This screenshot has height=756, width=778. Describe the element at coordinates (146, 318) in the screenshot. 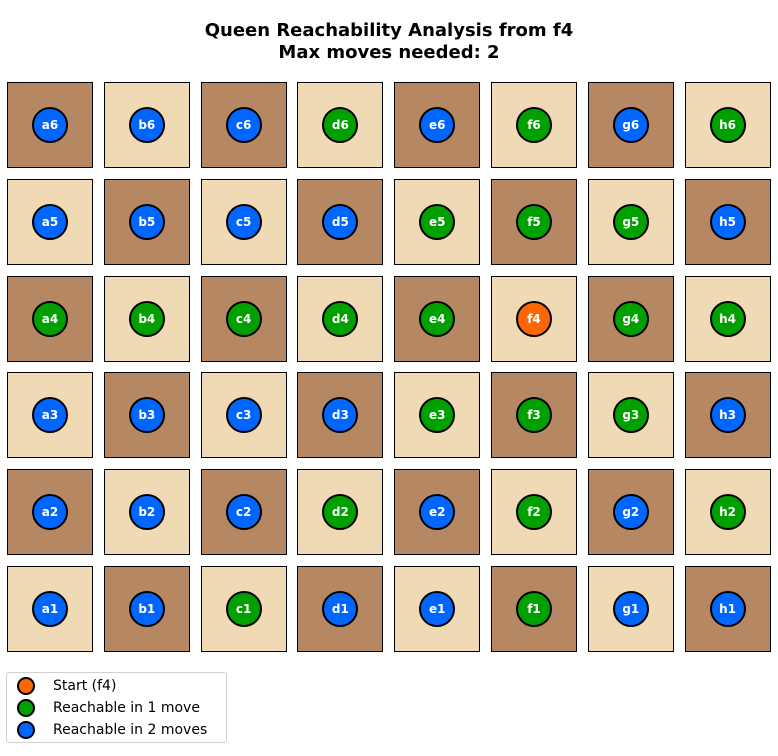

I see `reachability-marker: b4` at that location.